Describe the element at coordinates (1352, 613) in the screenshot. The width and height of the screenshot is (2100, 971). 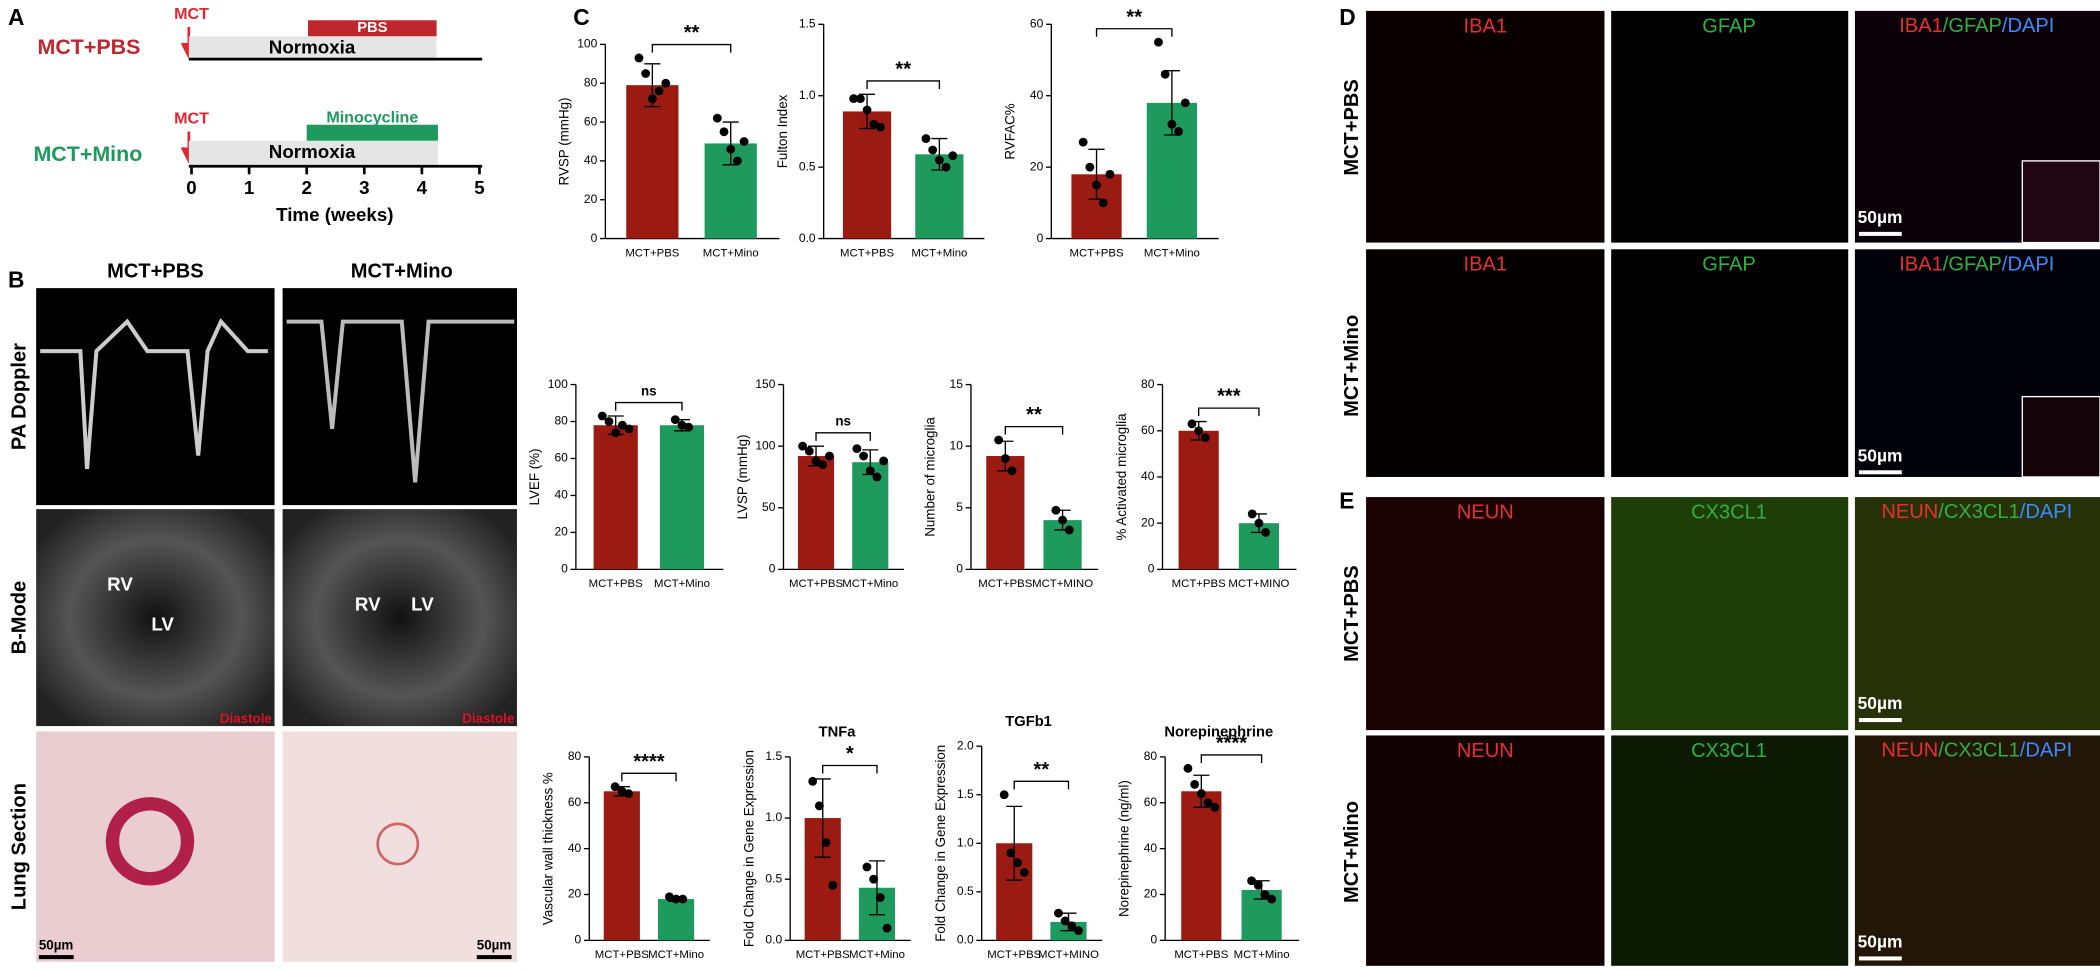
I see `row-label: MCT+PBS` at that location.